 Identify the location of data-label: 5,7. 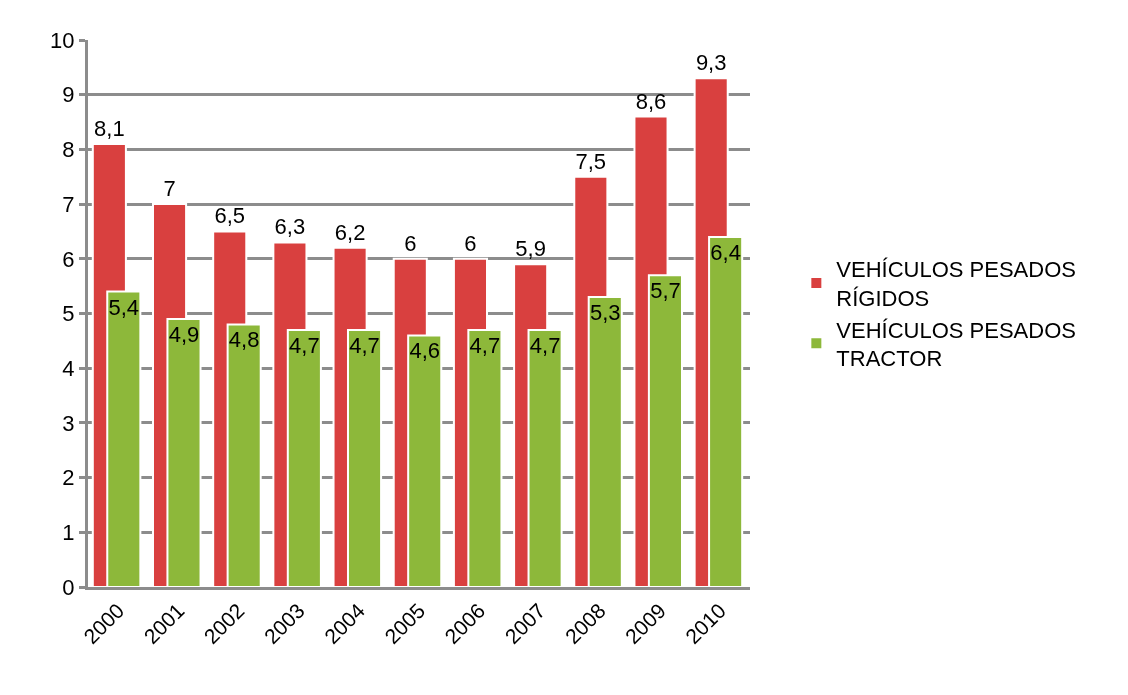
(665, 291).